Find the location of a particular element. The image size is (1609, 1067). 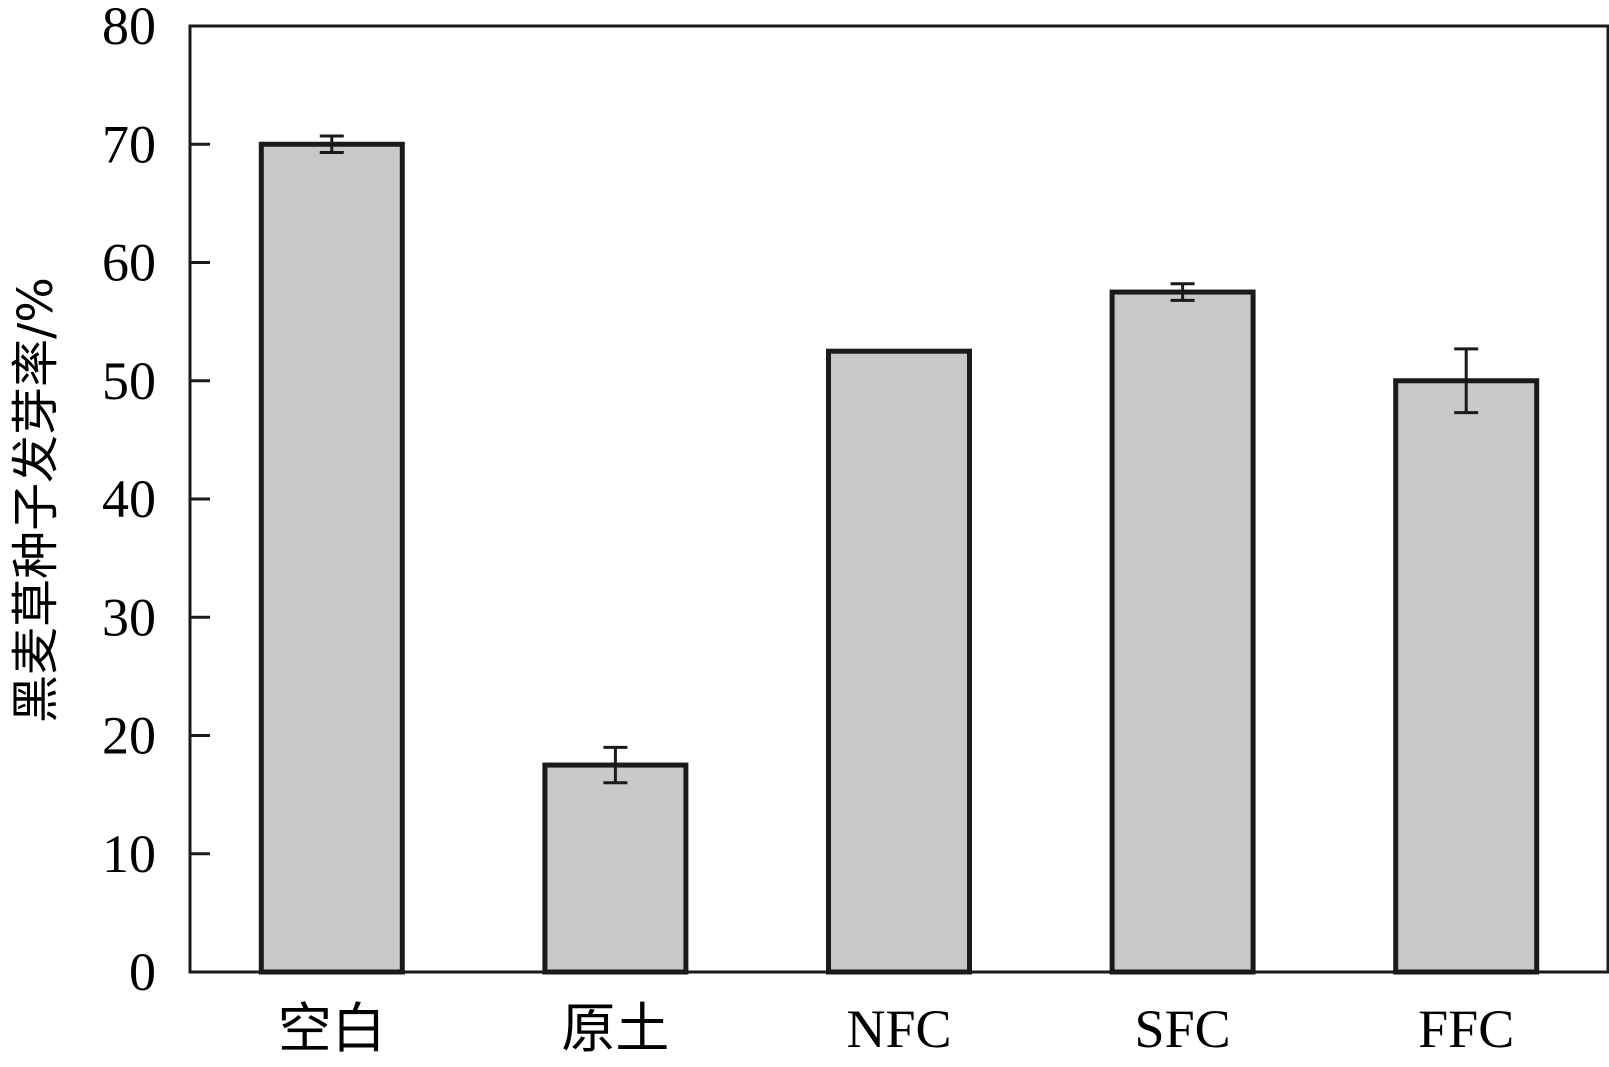

y-tick-label: 50 is located at coordinates (129, 381).